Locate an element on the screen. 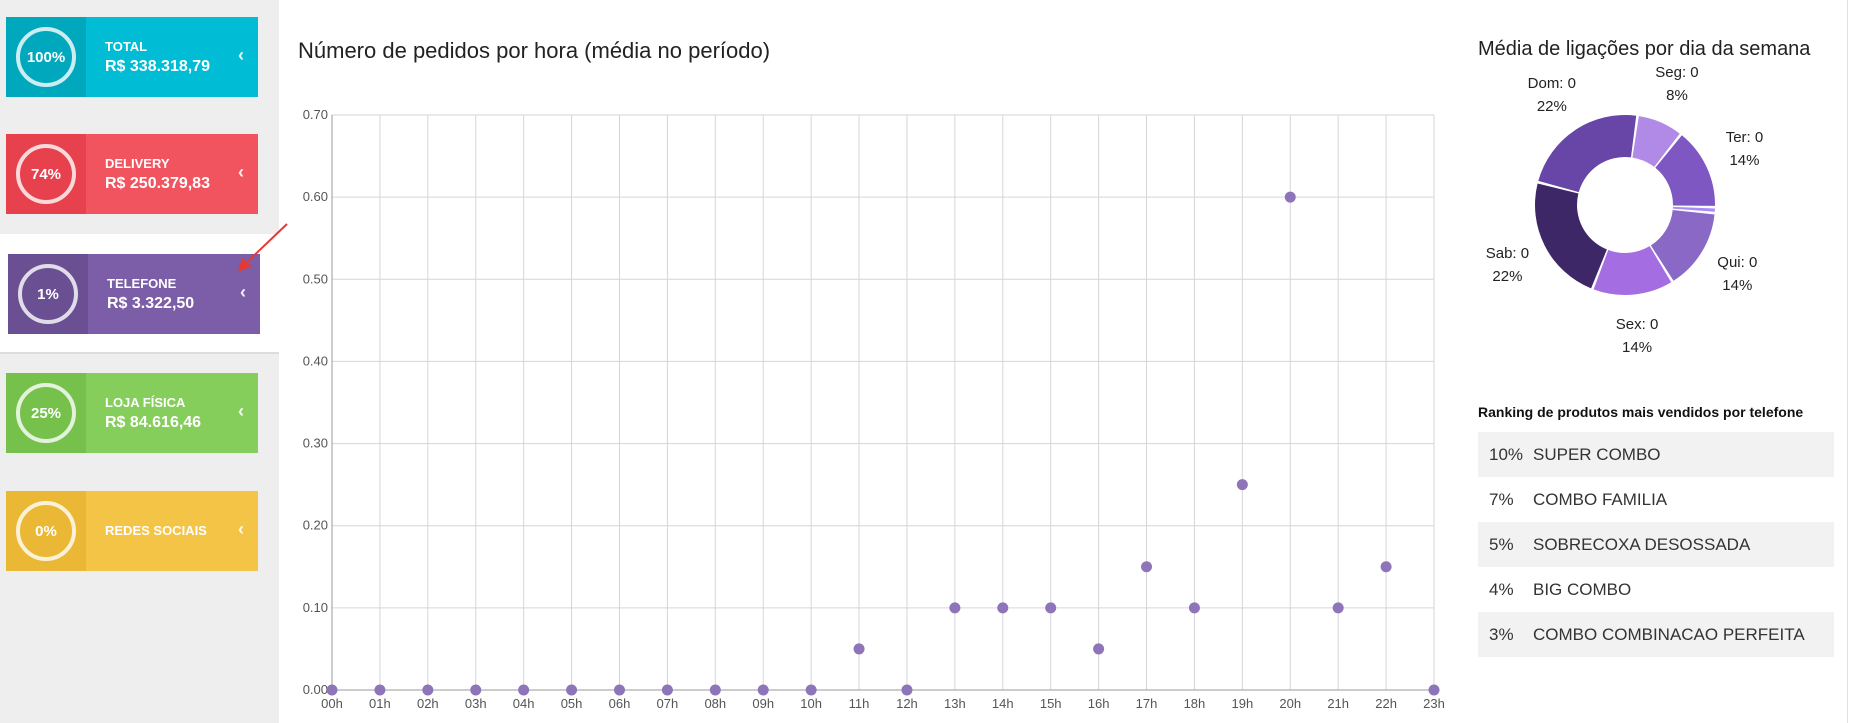 The image size is (1855, 723). pie-label-category: Qui: 0 is located at coordinates (1737, 263).